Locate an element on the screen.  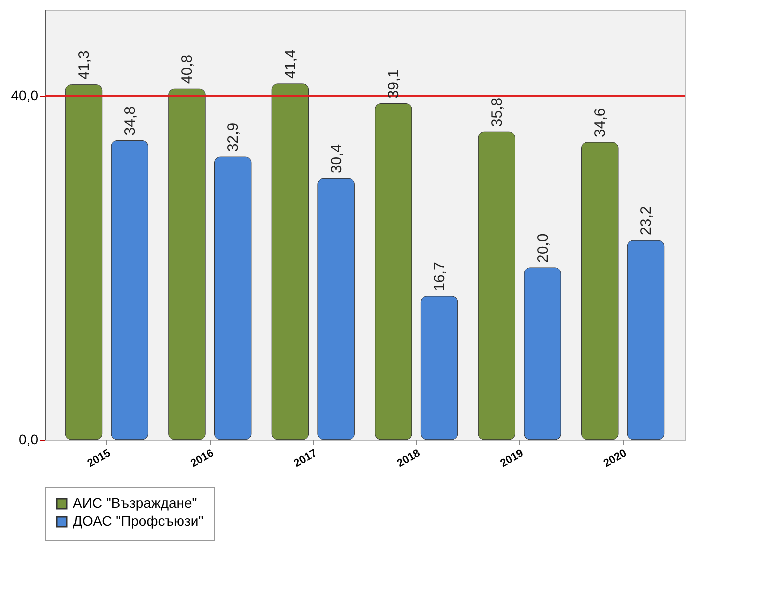
y-tick-label: 0,0 is located at coordinates (29, 440).